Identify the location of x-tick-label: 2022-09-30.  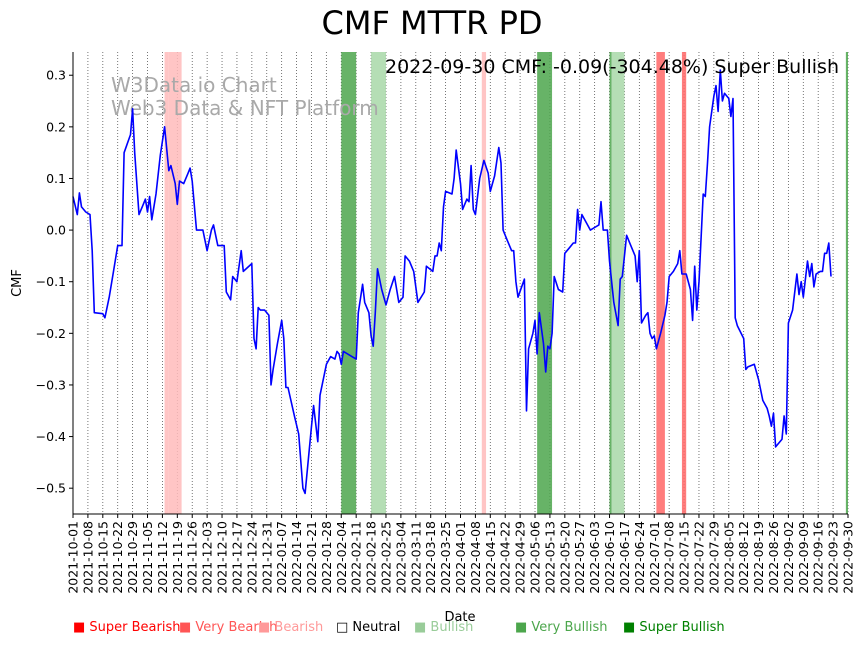
(848, 557).